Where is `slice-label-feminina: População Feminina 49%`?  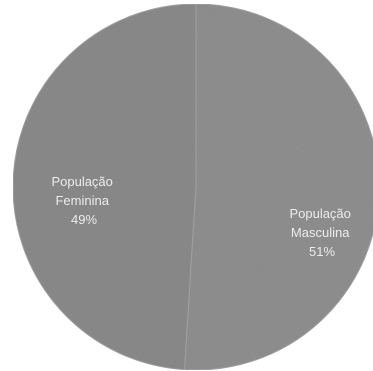 slice-label-feminina: População Feminina 49% is located at coordinates (83, 200).